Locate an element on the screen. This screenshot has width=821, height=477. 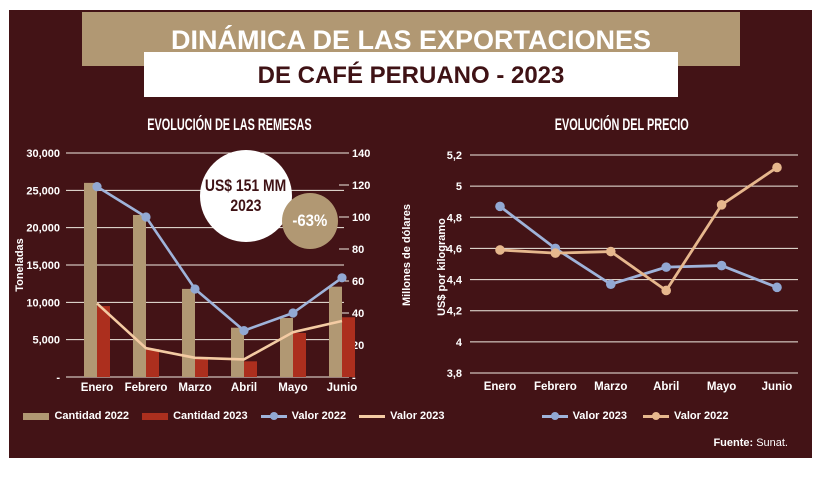
legend-item-cantidad-2022: Cantidad 2022 is located at coordinates (76, 416).